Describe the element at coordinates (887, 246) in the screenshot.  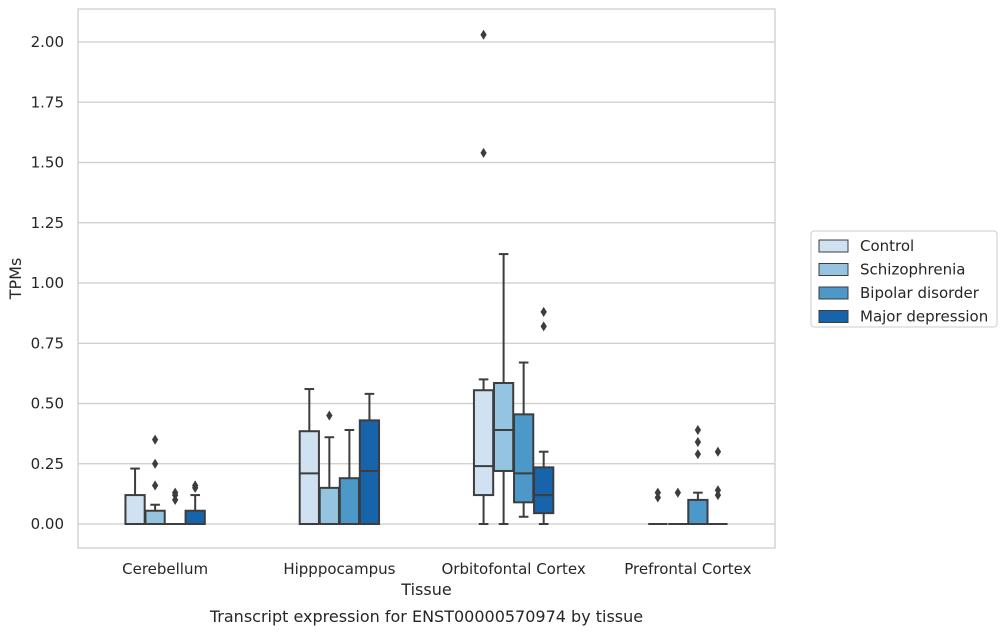
I see `legend-label: Control` at that location.